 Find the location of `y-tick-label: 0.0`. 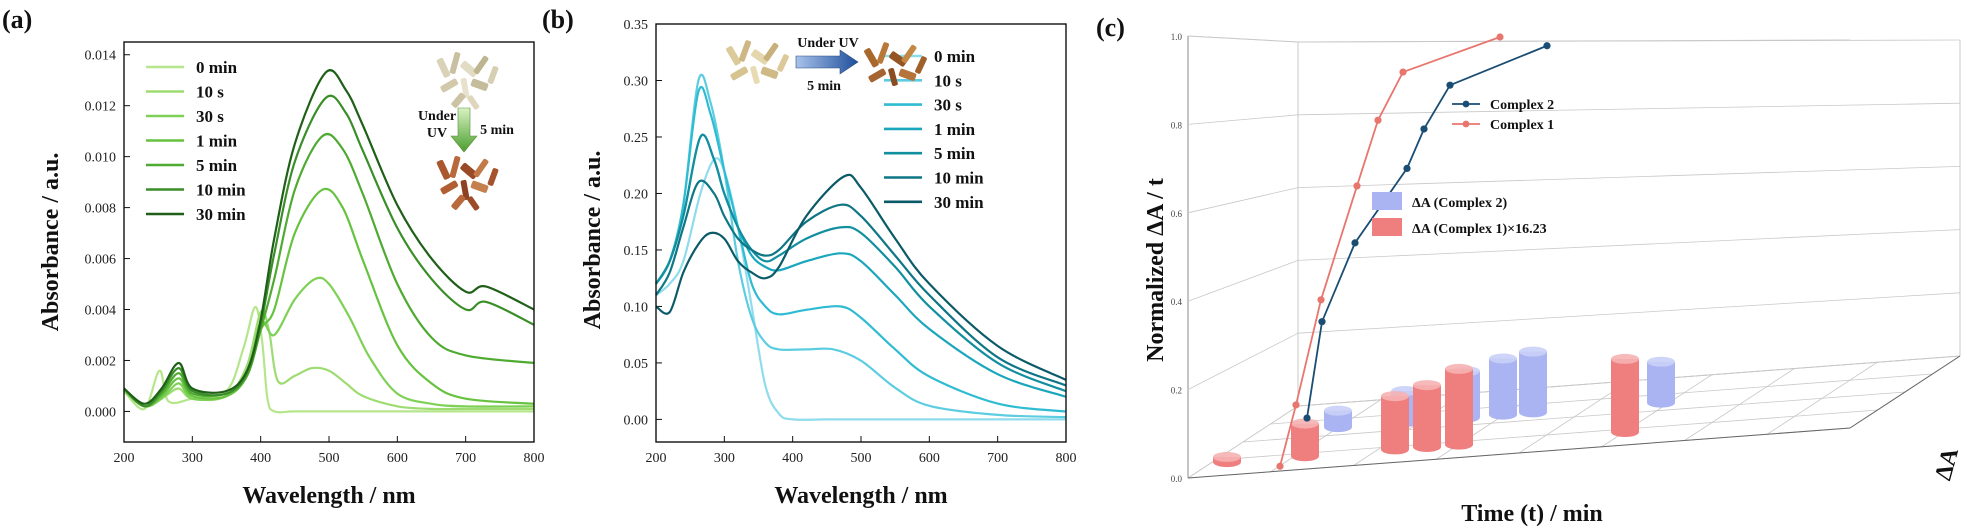

y-tick-label: 0.0 is located at coordinates (1177, 479).